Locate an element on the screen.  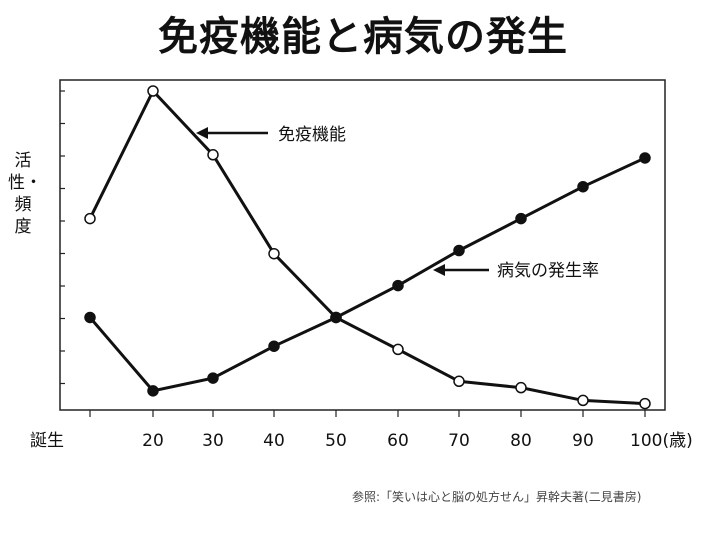
x-tick-label: 90 is located at coordinates (583, 441).